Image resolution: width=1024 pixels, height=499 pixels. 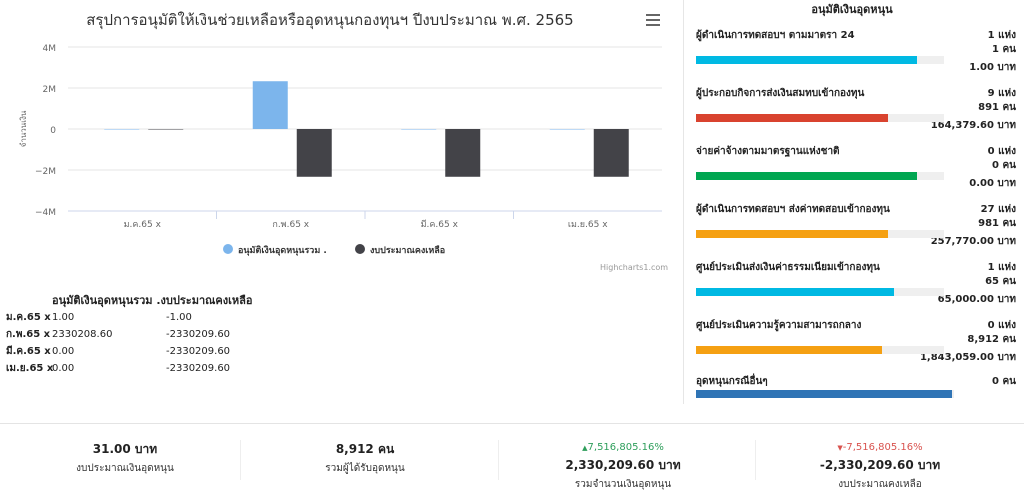 What do you see at coordinates (967, 357) in the screenshot?
I see `approval-item-amount: 1,843,059.00 บาท` at bounding box center [967, 357].